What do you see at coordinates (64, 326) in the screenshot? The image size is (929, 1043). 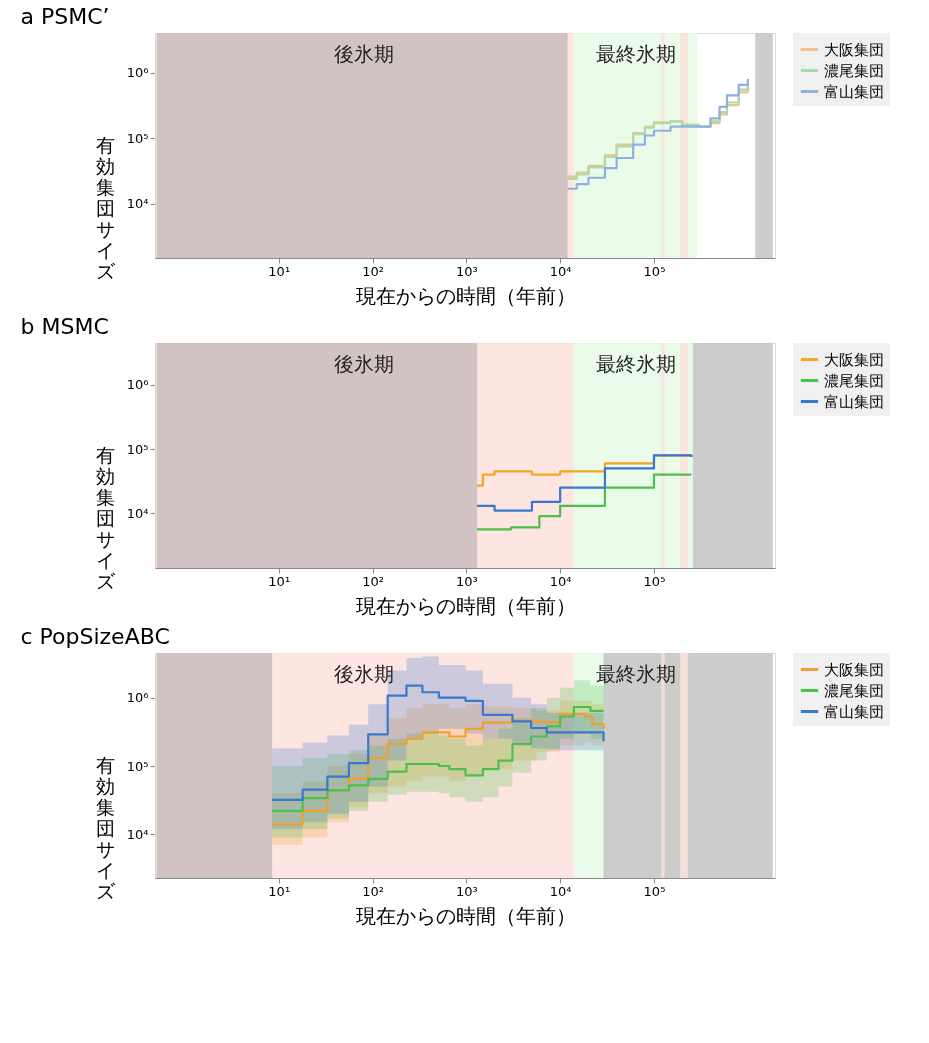 I see `chart-title: b MSMC` at bounding box center [64, 326].